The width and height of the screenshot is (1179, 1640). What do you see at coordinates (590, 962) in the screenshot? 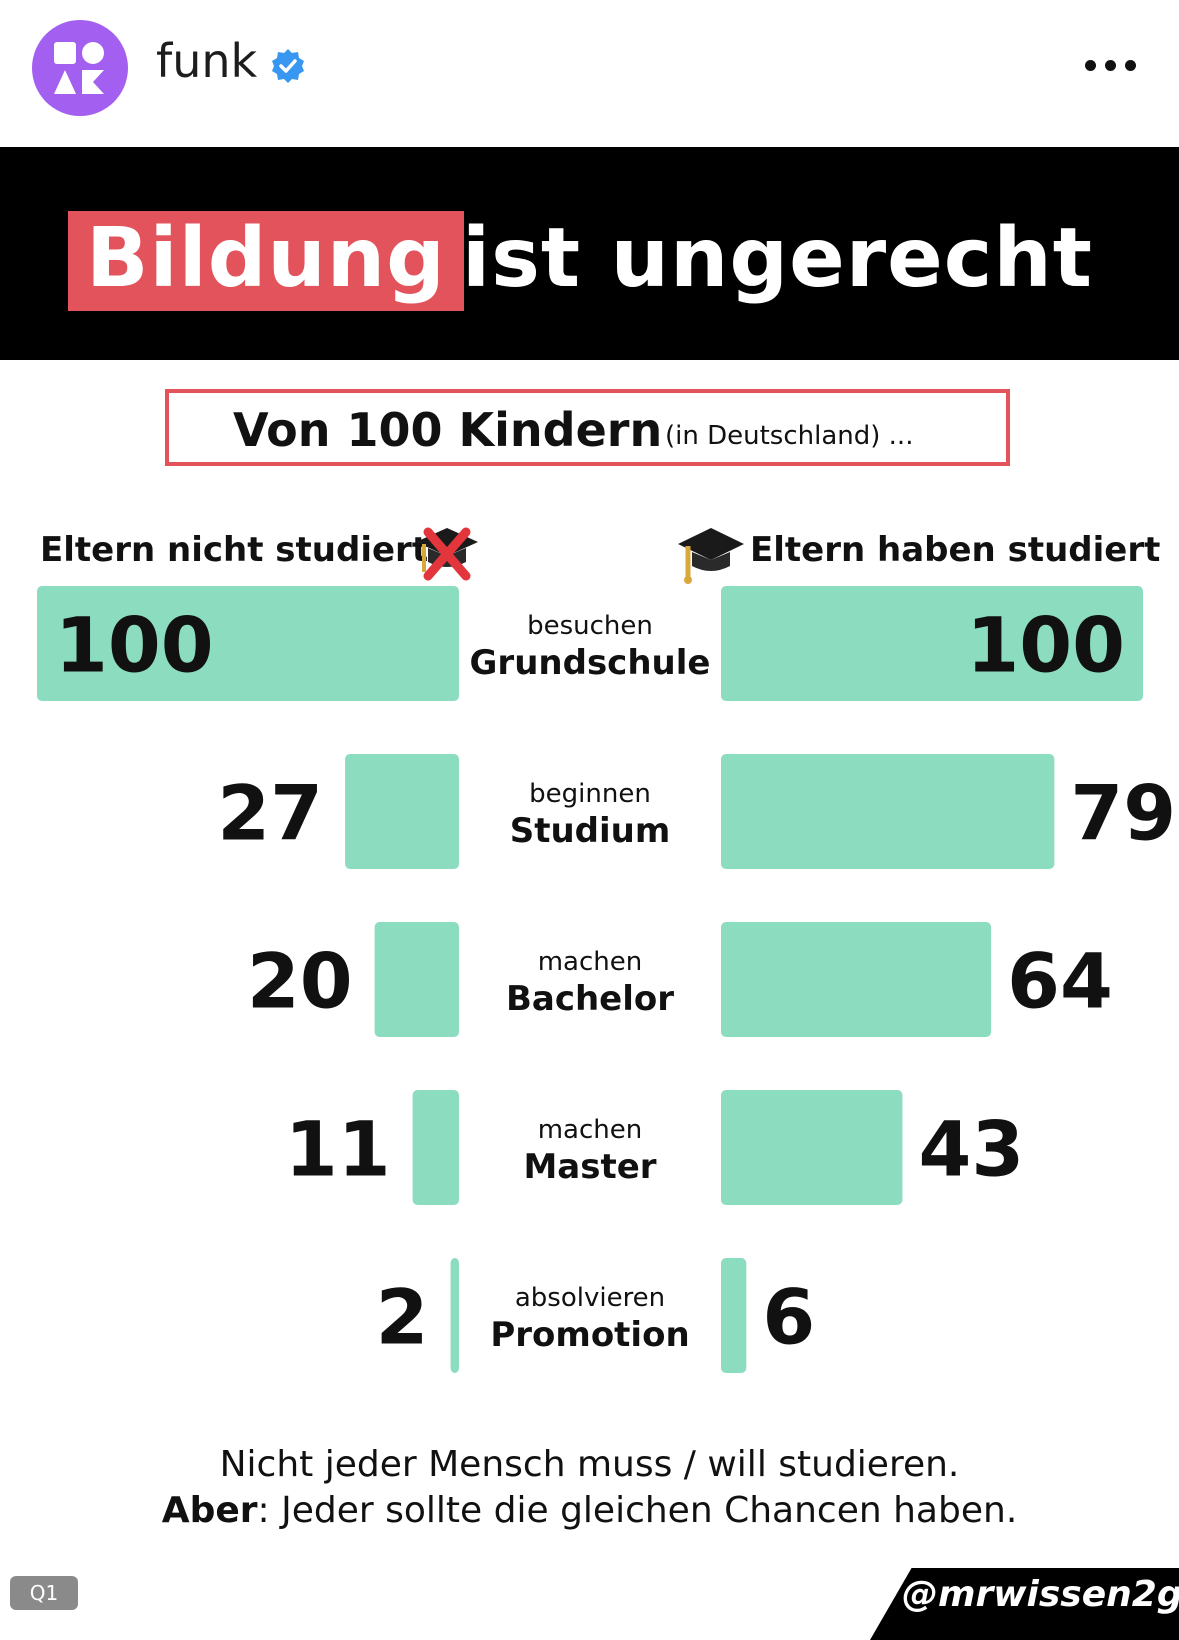
I see `category-verb-2: machen` at bounding box center [590, 962].